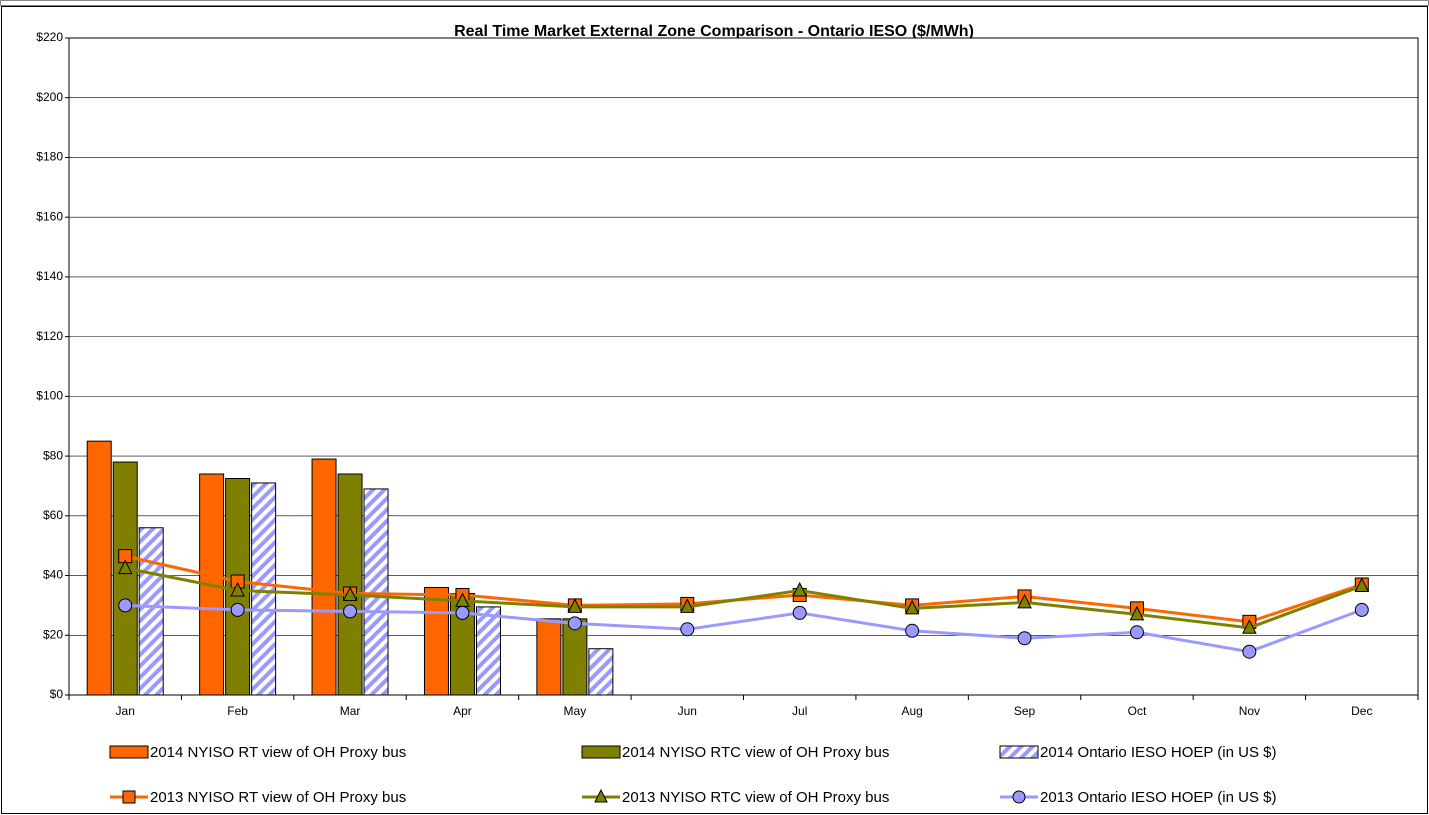 The height and width of the screenshot is (815, 1429). What do you see at coordinates (53, 455) in the screenshot?
I see `y-tick-label: $80` at bounding box center [53, 455].